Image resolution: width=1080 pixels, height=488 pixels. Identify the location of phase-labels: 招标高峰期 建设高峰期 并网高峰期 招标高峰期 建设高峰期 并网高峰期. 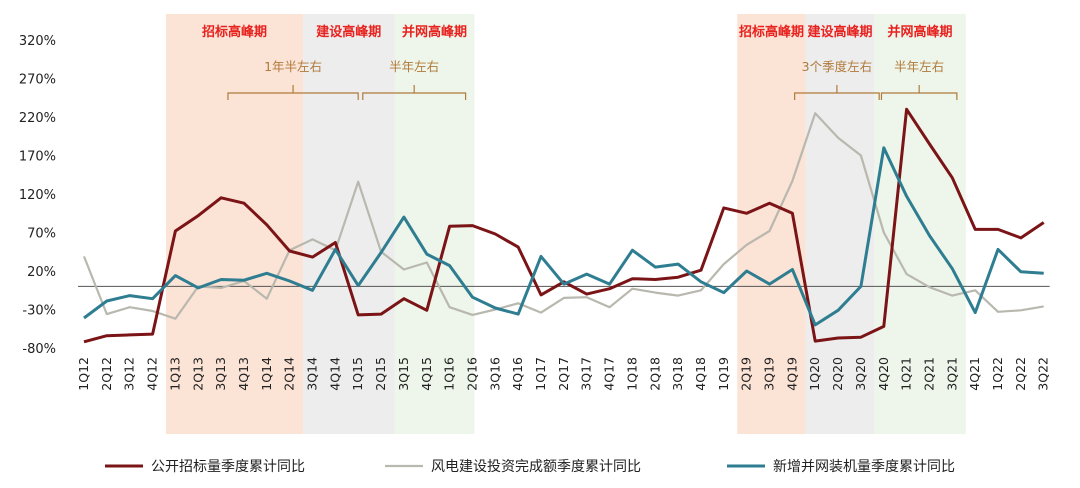
(577, 32).